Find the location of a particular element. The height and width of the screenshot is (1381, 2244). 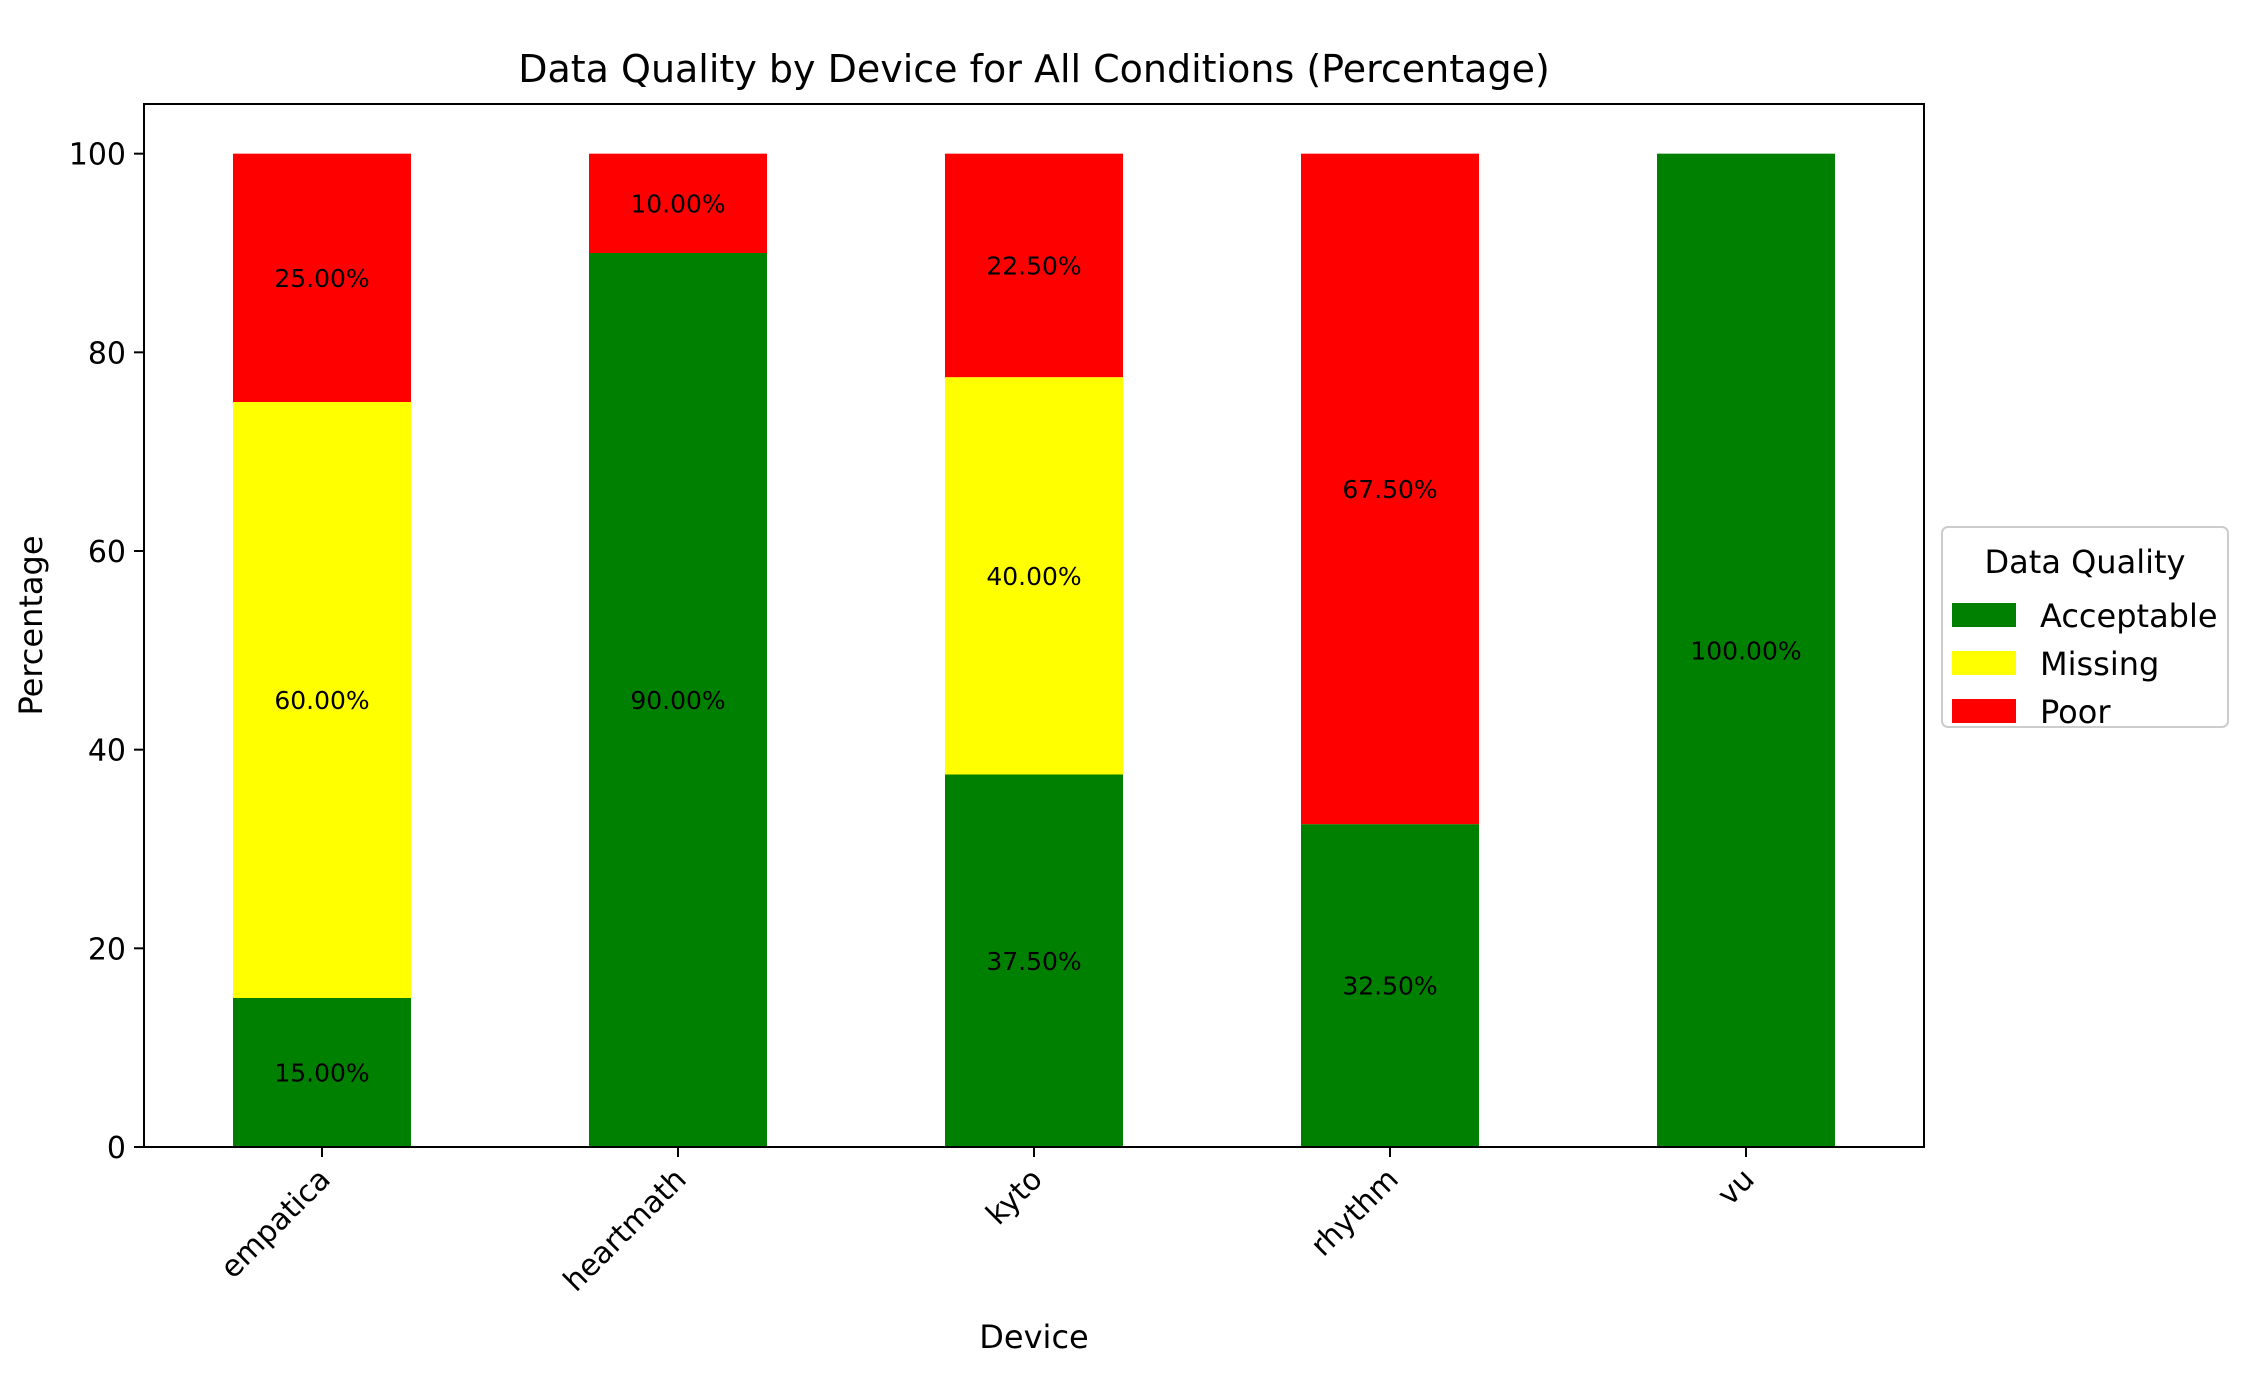

data-label-poor-heartmath: 10.00% is located at coordinates (677, 203).